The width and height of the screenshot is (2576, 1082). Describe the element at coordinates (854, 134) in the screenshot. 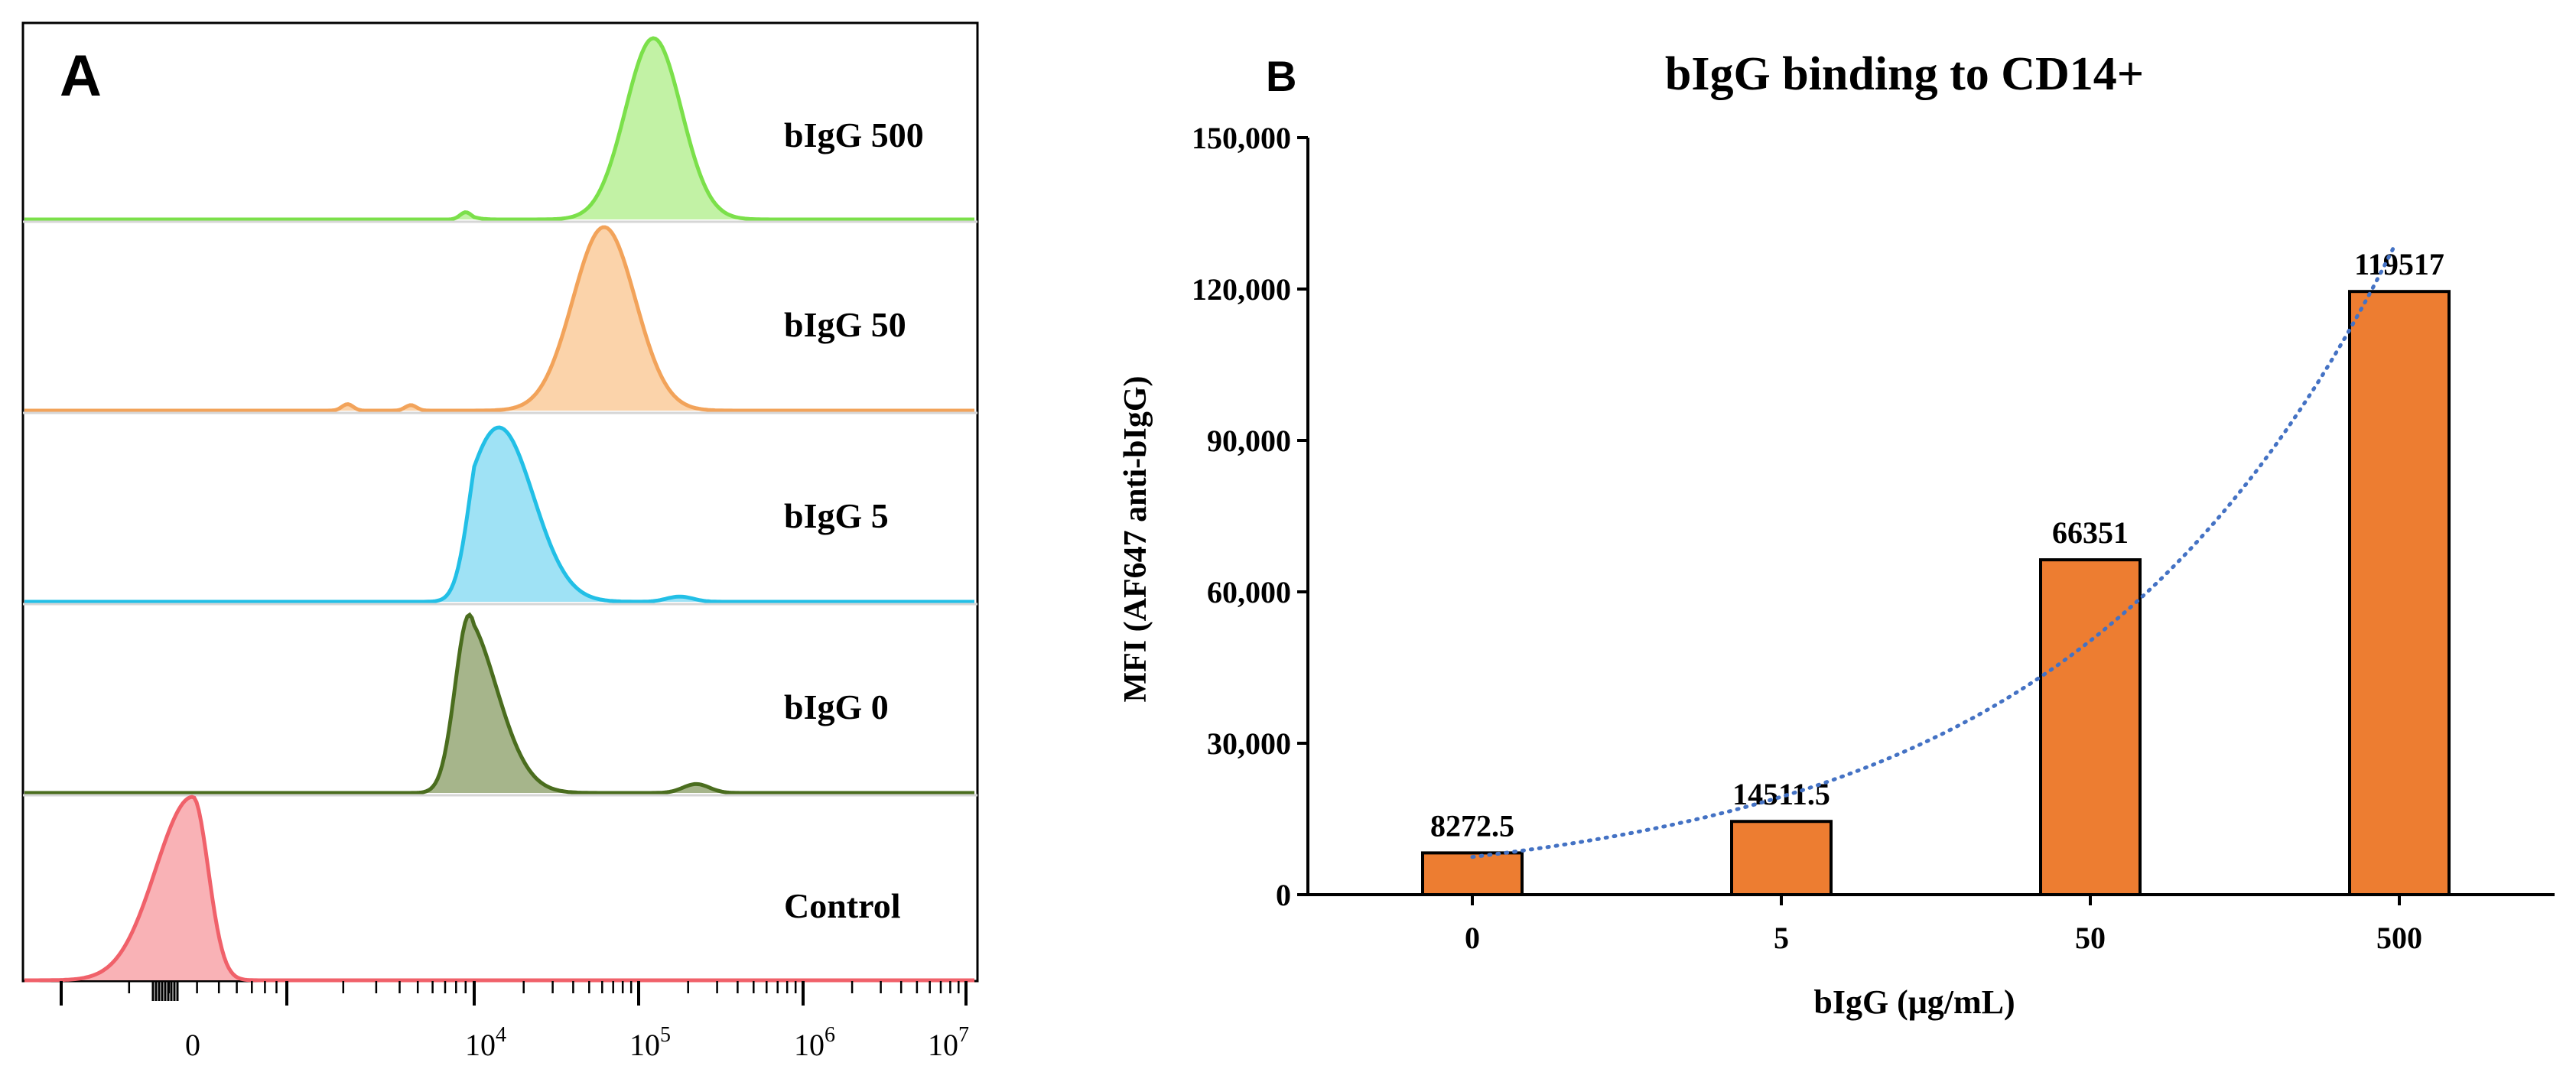

I see `track-label: bIgG 500` at that location.